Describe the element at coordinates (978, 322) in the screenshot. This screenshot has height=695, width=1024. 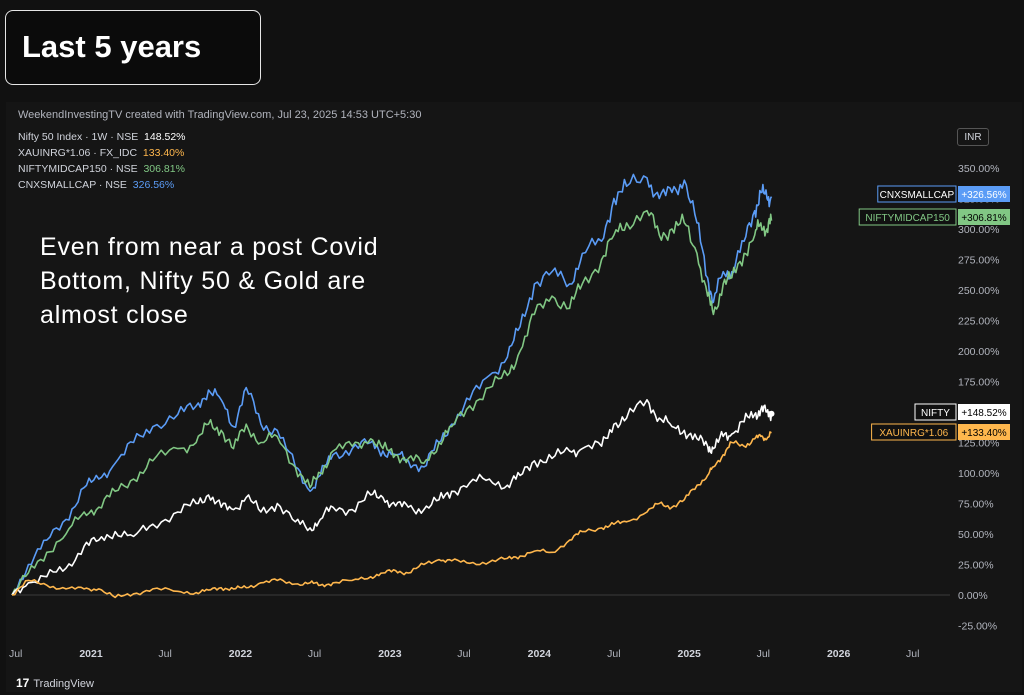
I see `y-tick-label: 225.00%` at that location.